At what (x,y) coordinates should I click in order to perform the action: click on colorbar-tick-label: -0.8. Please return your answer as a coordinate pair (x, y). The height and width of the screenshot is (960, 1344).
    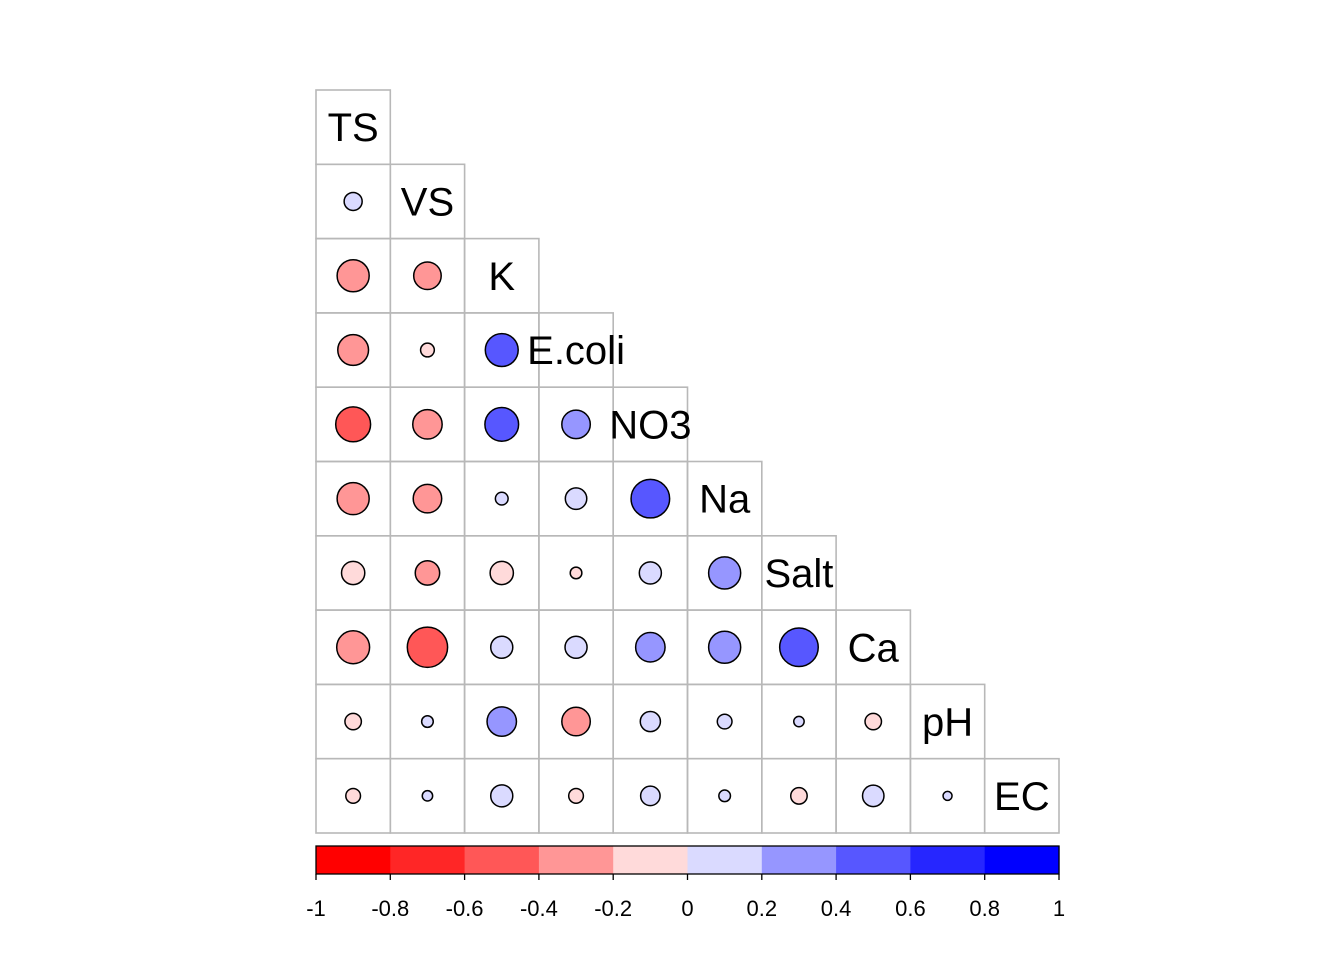
    Looking at the image, I should click on (390, 908).